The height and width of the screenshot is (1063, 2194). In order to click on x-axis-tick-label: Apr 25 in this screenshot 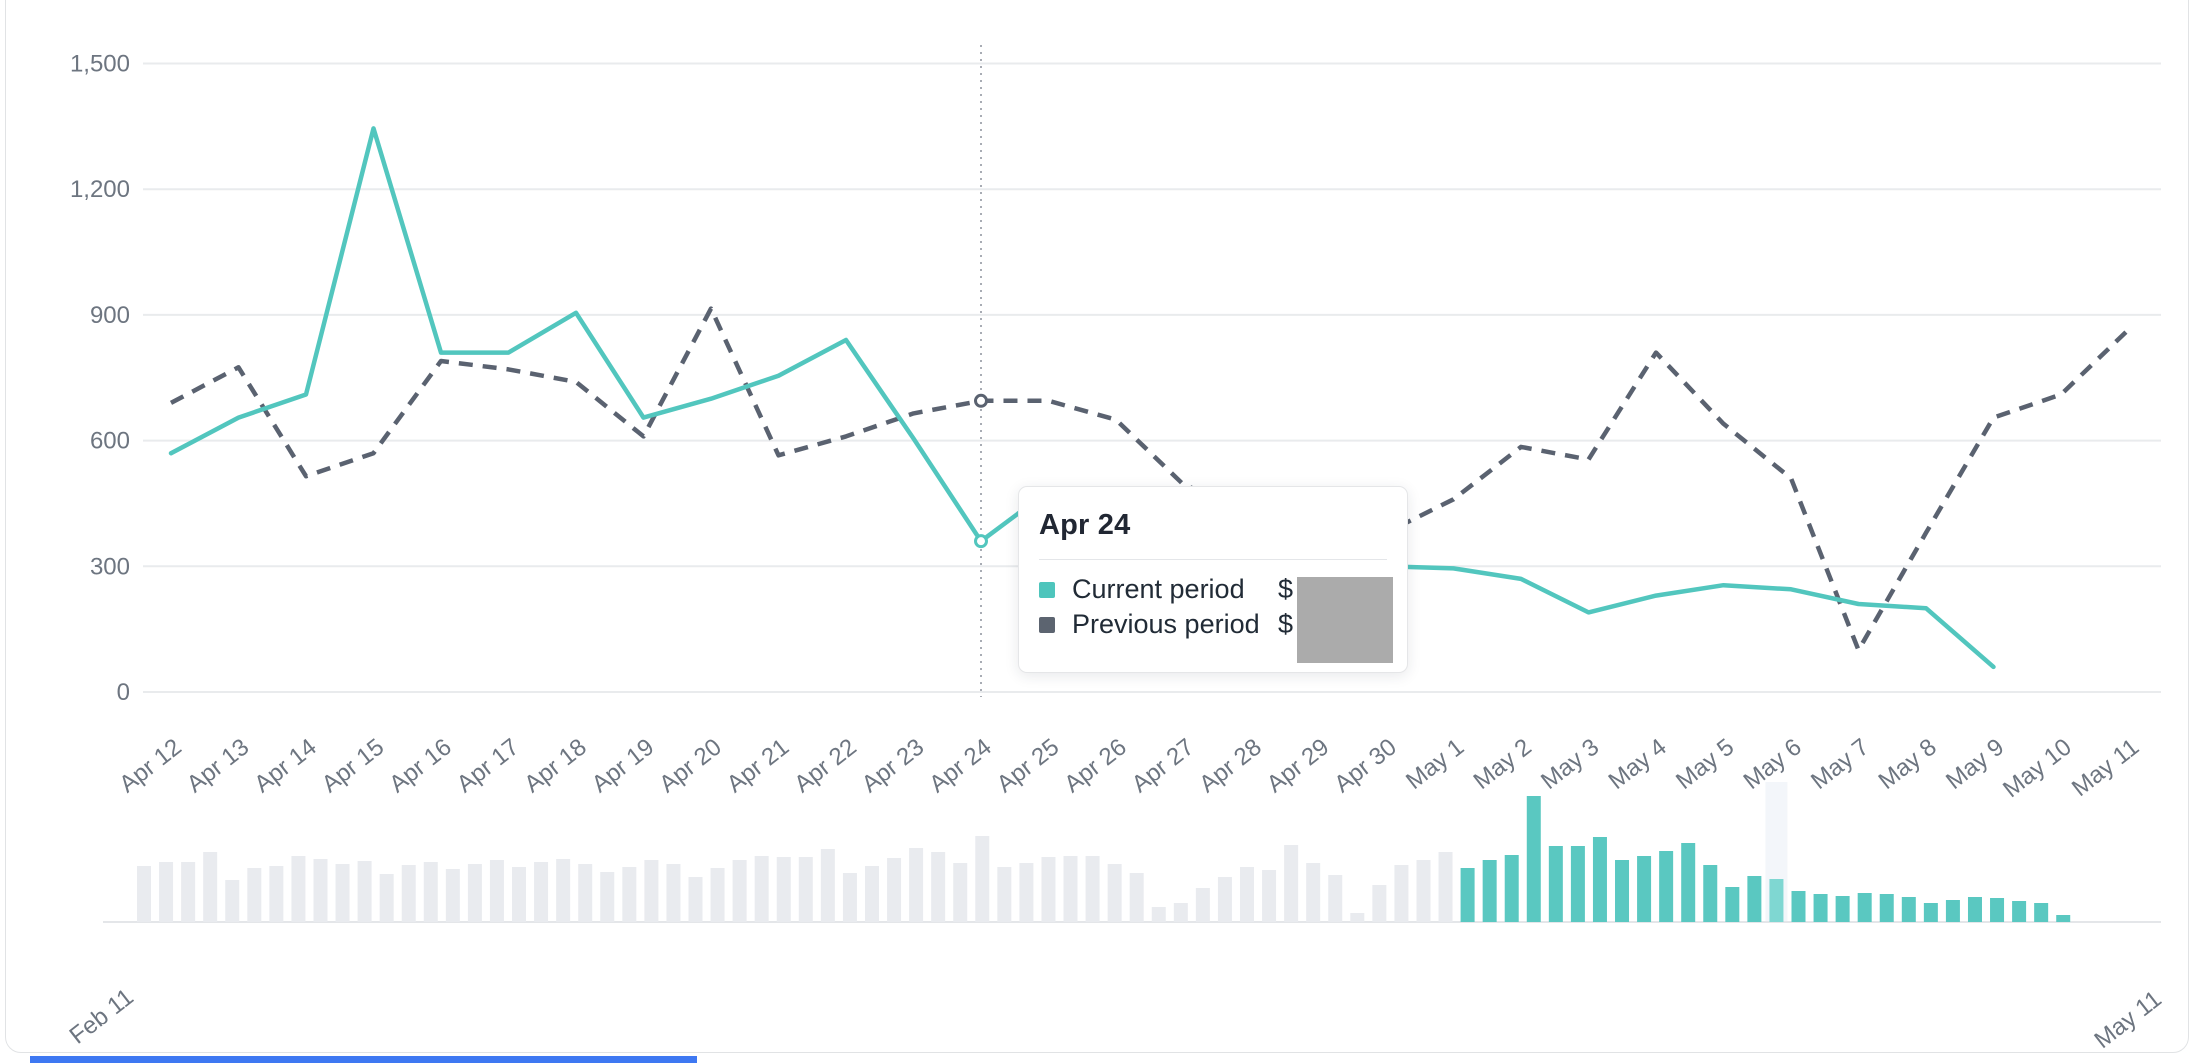, I will do `click(1028, 765)`.